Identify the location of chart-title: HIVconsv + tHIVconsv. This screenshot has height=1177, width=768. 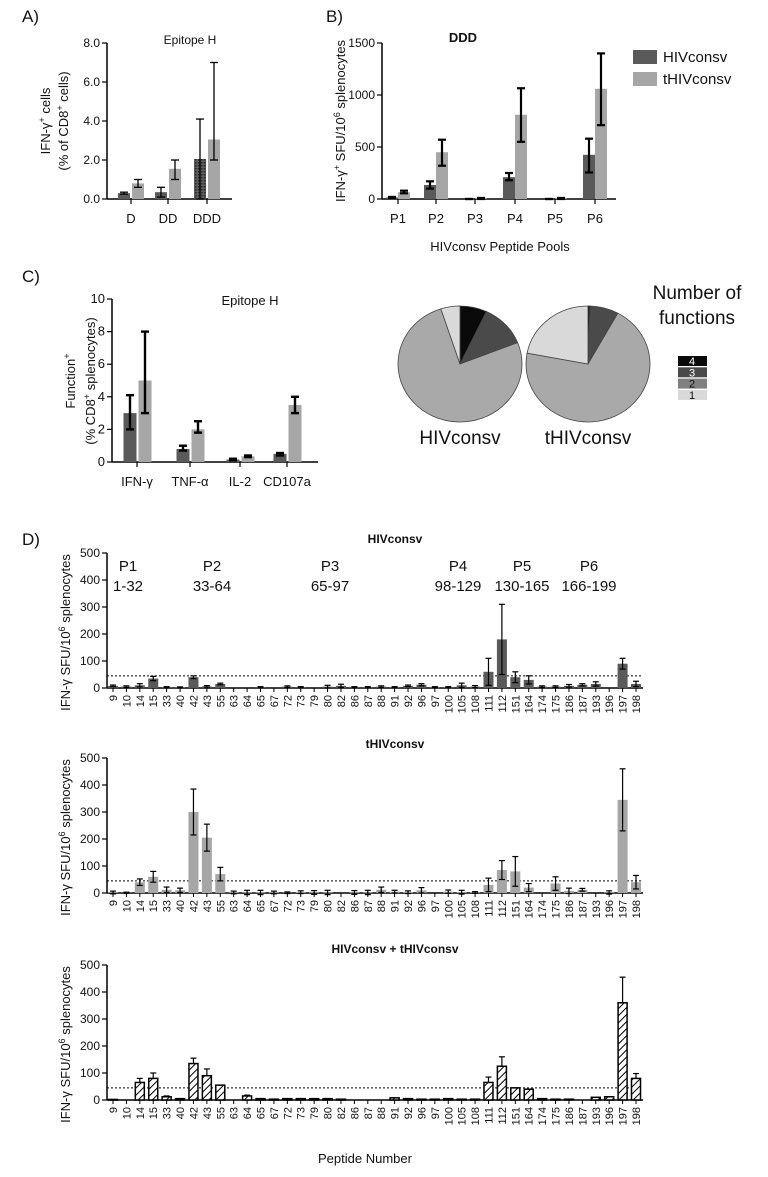
(394, 949).